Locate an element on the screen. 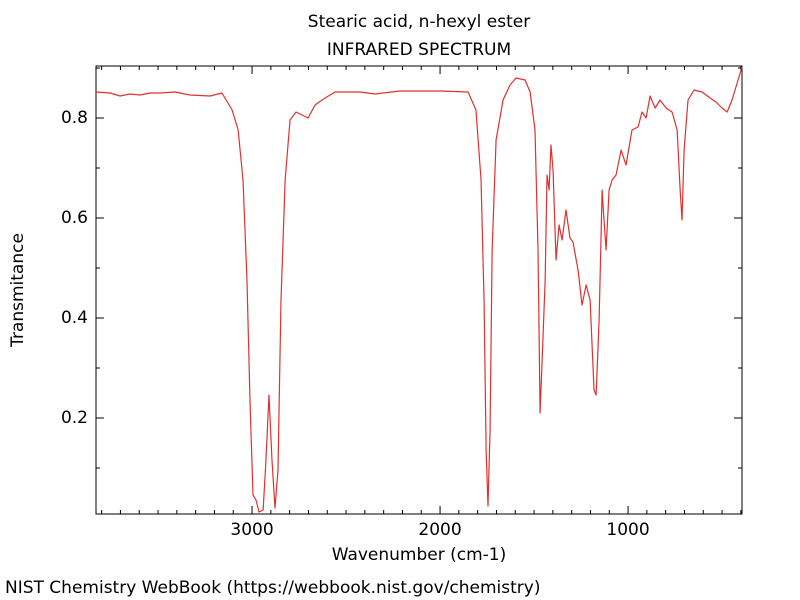  y-tick-label: 0.4 is located at coordinates (74, 318).